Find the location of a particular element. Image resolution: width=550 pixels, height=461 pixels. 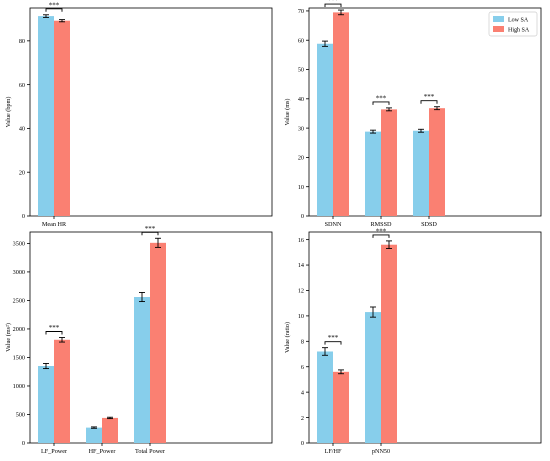

x-tick-label: SDNN is located at coordinates (333, 224).